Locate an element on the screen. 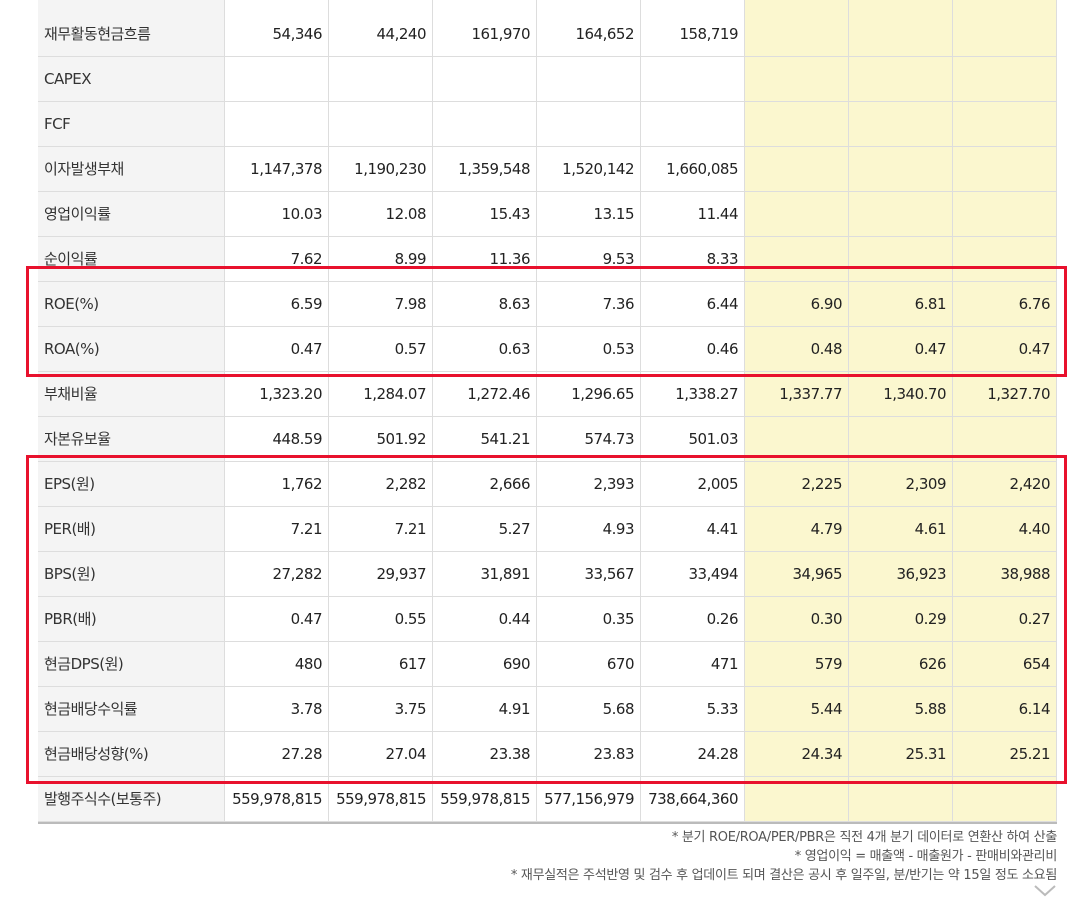 This screenshot has height=900, width=1086. cell: 1,762 is located at coordinates (277, 484).